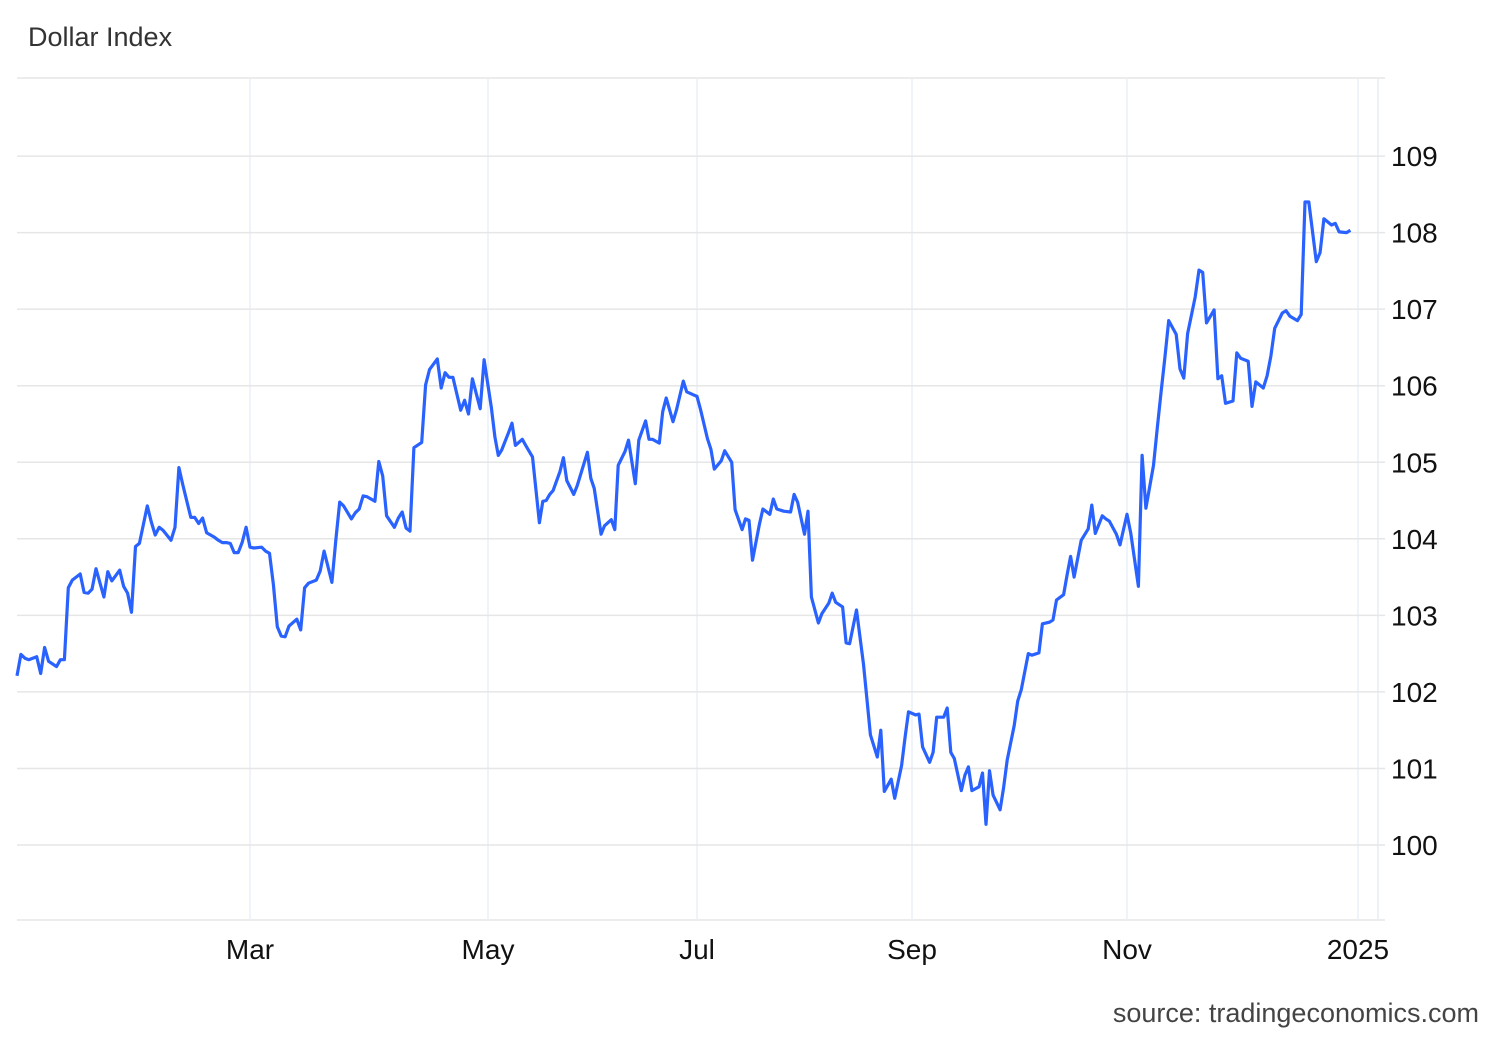 This screenshot has height=1040, width=1500. I want to click on y-tick-label: 101, so click(1414, 768).